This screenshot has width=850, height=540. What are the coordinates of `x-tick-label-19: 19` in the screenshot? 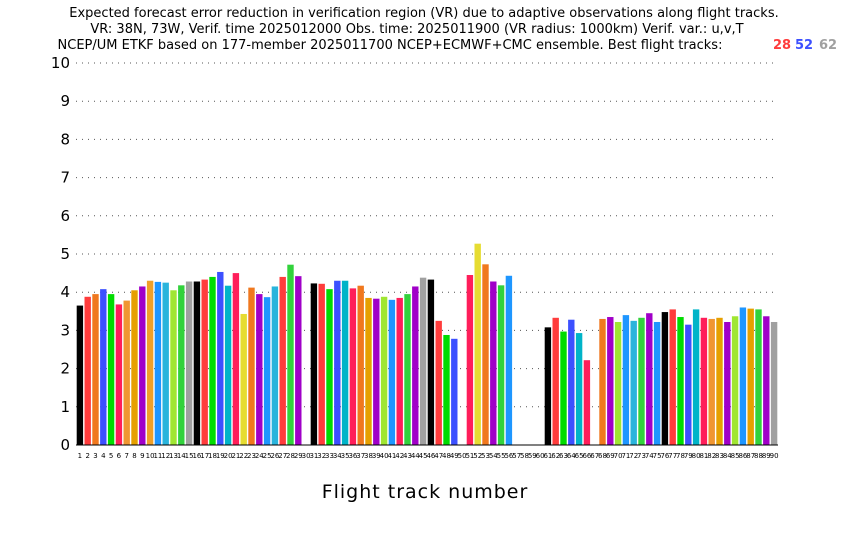 It's located at (220, 456).